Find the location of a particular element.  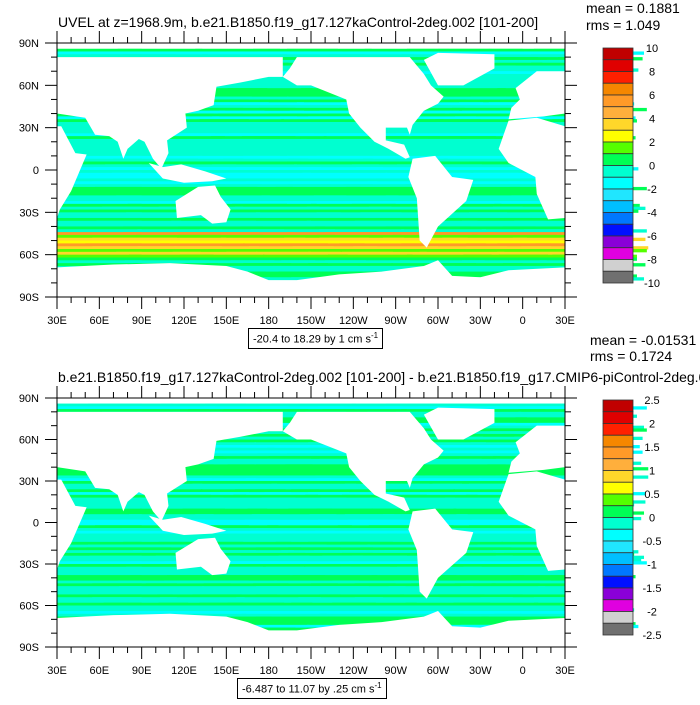

colorbar-label: 0 is located at coordinates (652, 519).